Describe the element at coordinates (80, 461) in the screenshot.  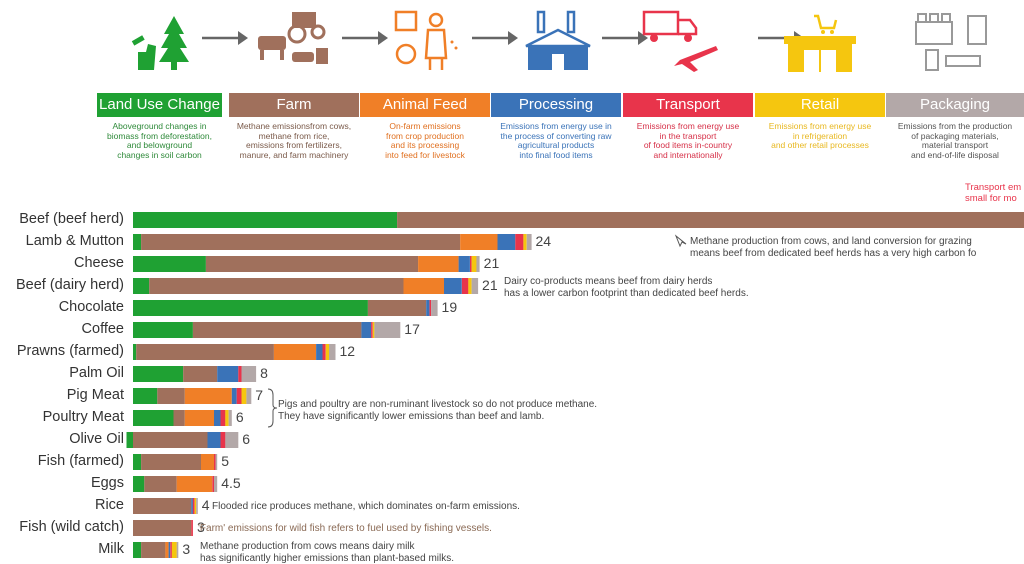
I see `category-label-fish-farmed: Fish (farmed)` at that location.